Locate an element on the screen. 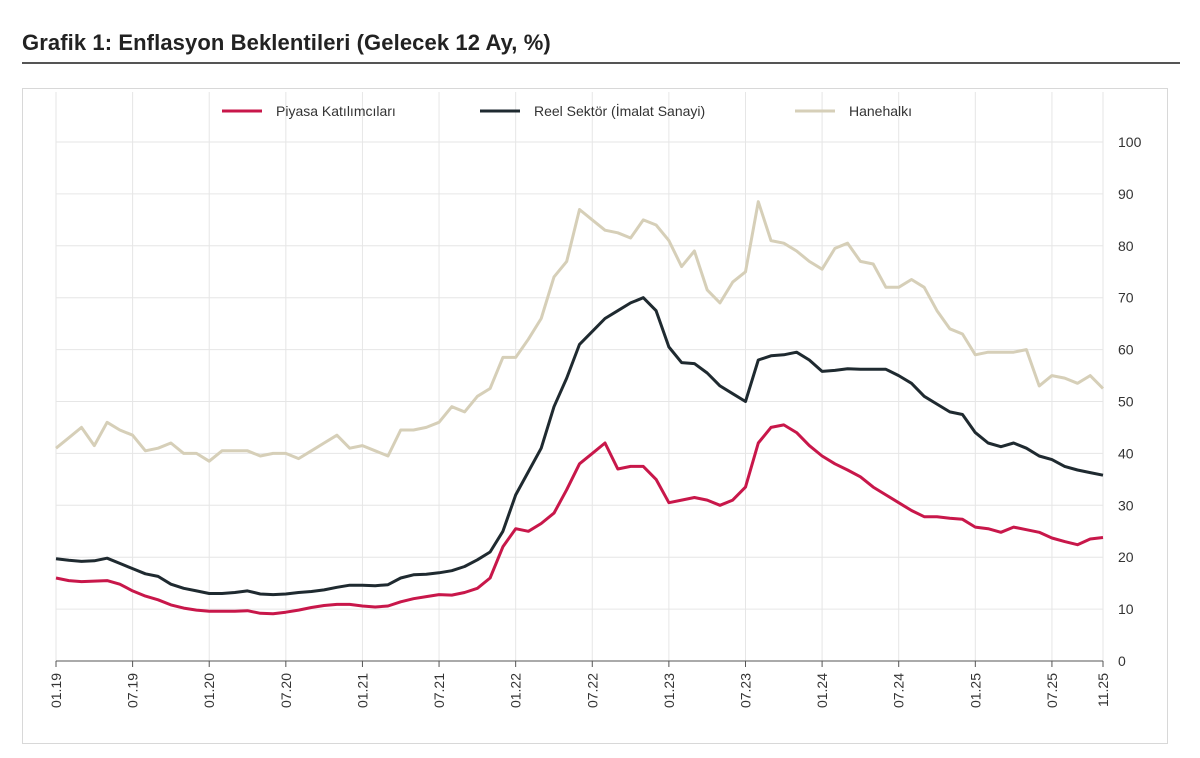 The width and height of the screenshot is (1200, 758). y-tick-label: 50 is located at coordinates (1126, 402).